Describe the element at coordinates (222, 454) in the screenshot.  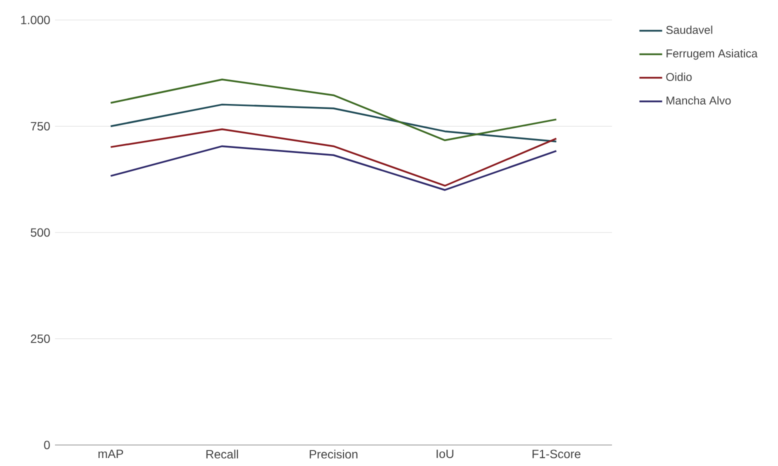
I see `x-tick-label: Recall` at that location.